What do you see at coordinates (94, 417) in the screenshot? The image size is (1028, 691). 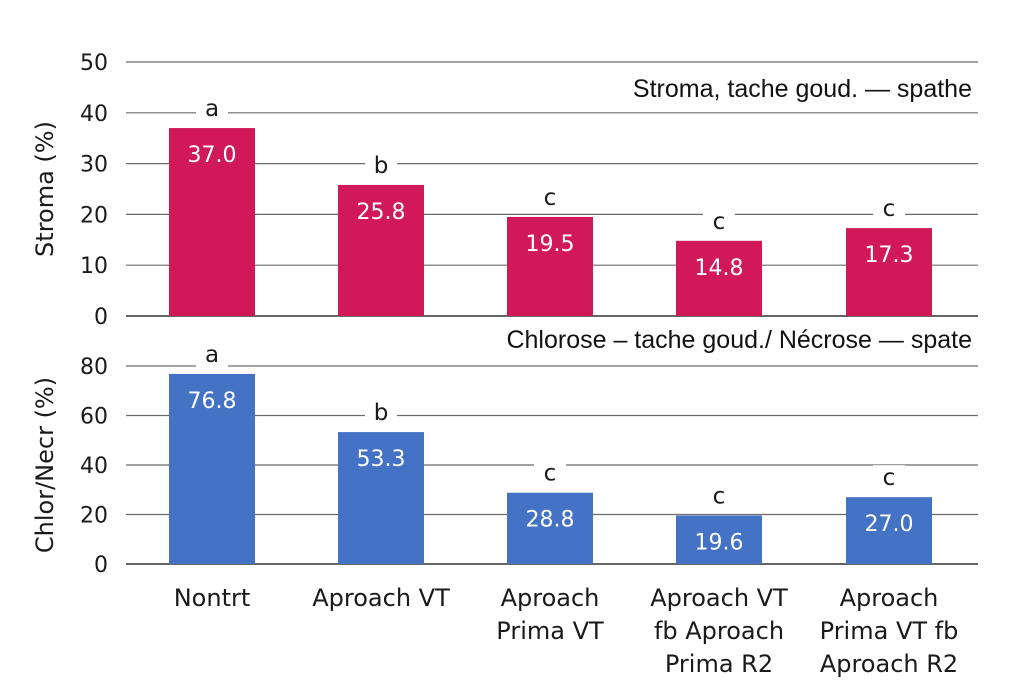 I see `chlor-necr-ytick-label: 60` at bounding box center [94, 417].